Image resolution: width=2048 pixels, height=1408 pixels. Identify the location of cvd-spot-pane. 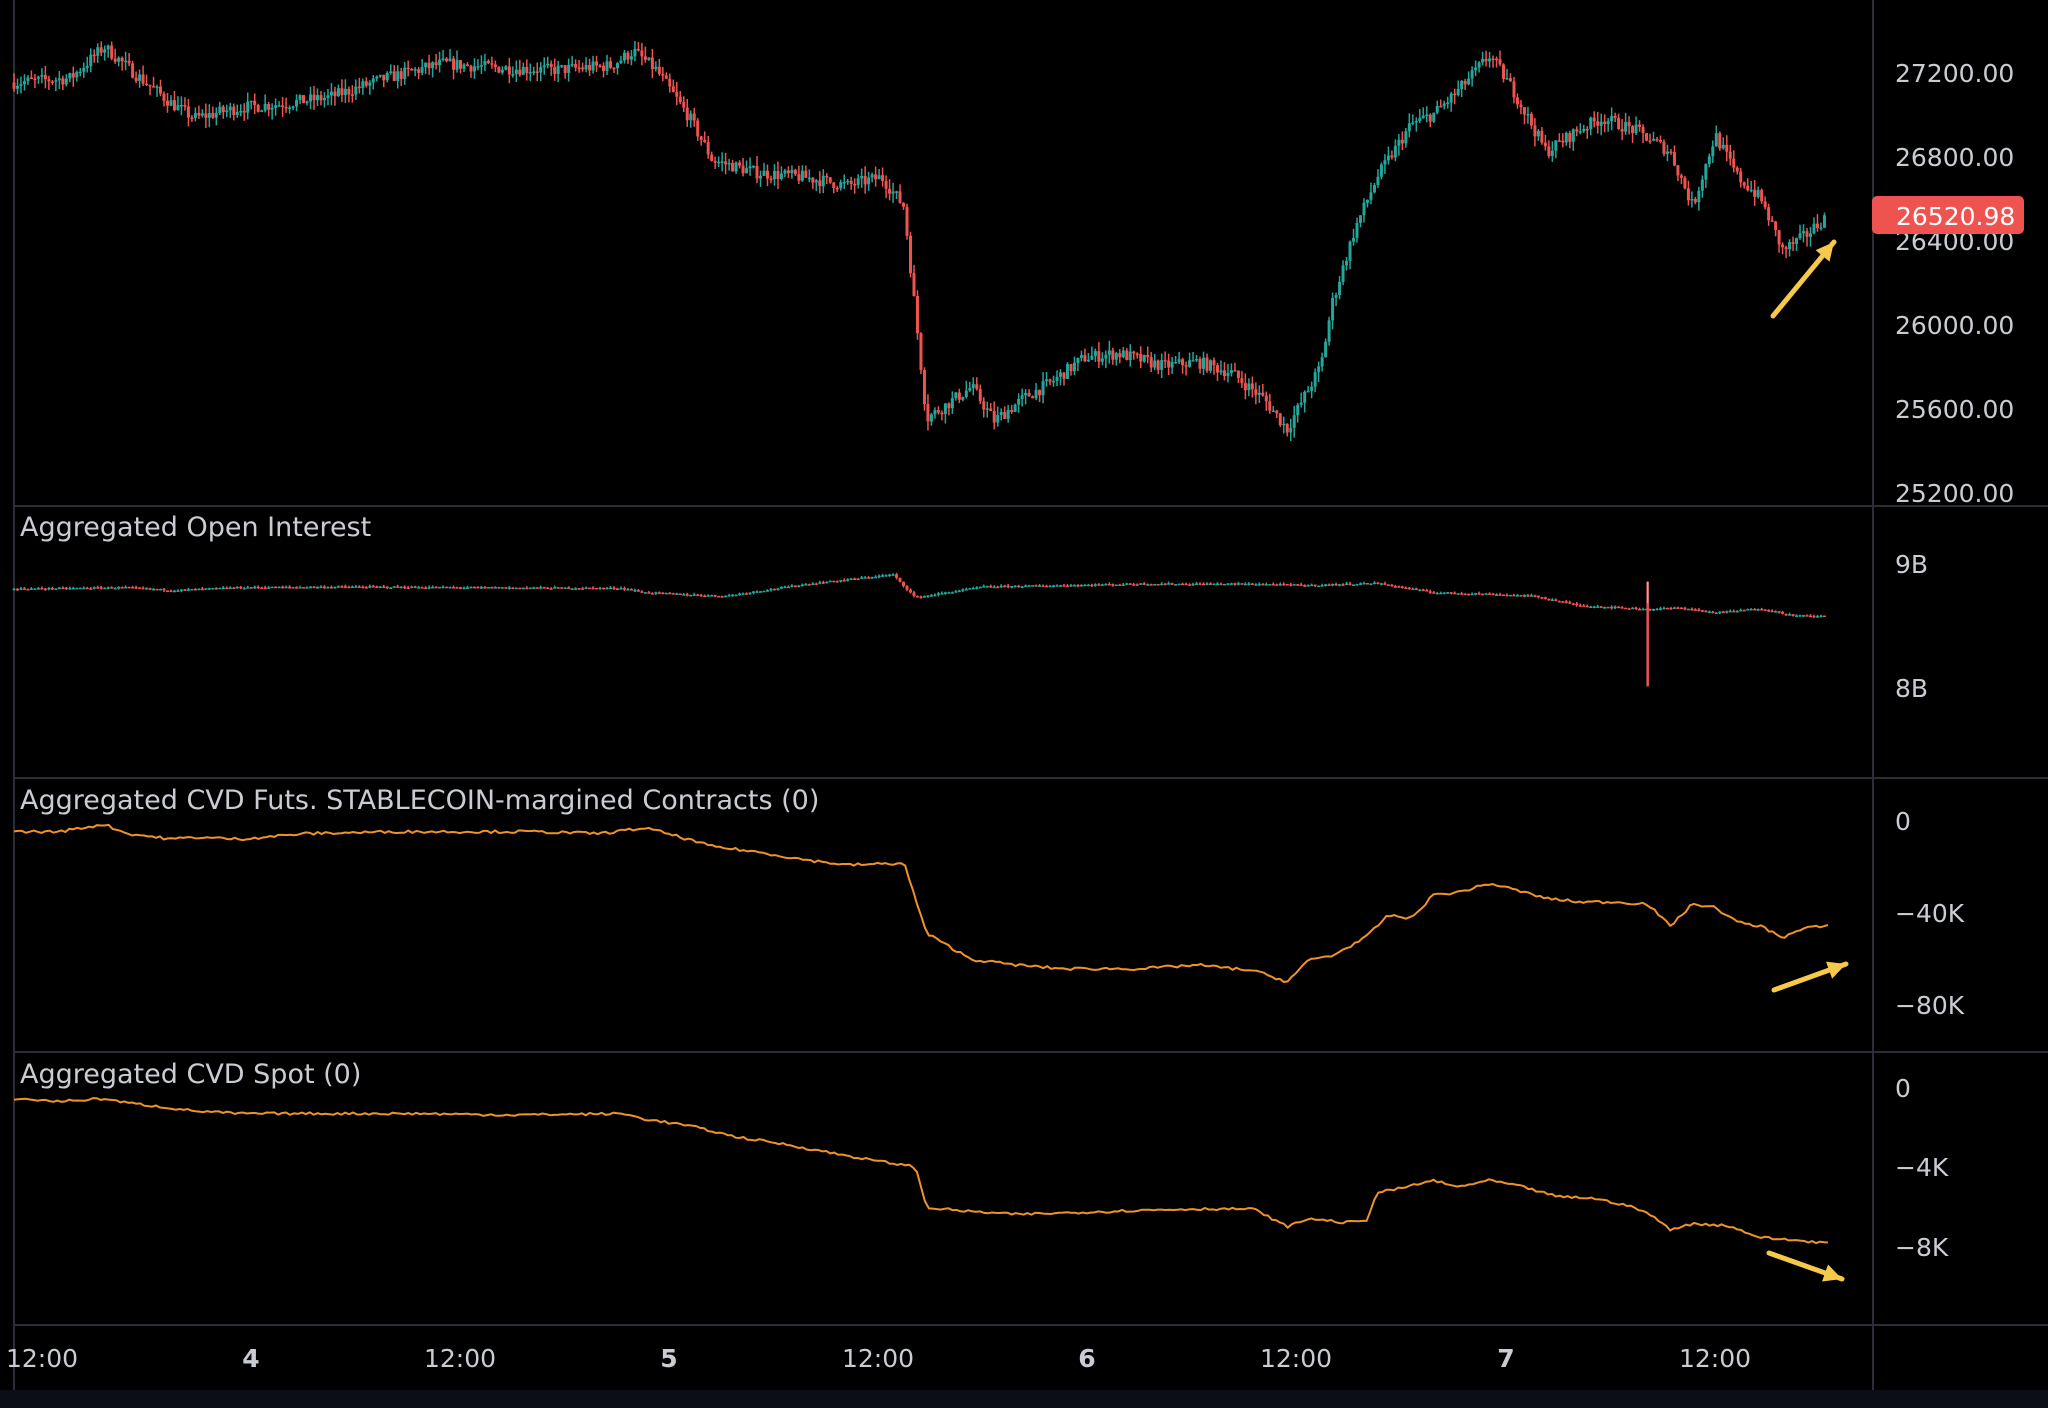
(920, 1171).